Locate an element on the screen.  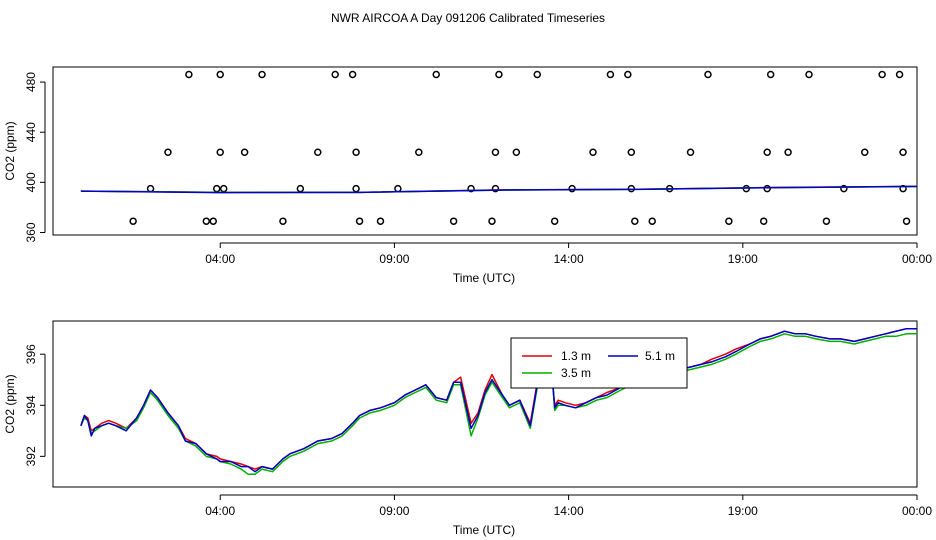
bottom-x-tick-label: 04:00 is located at coordinates (220, 511).